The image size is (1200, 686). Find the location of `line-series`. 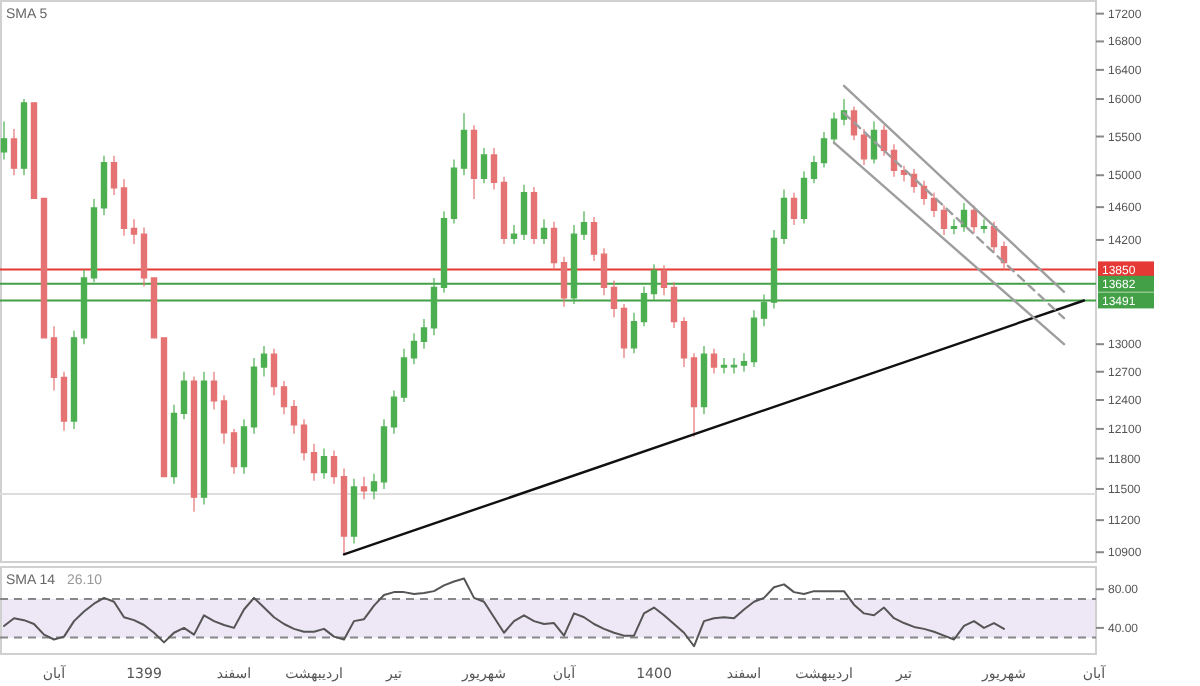

line-series is located at coordinates (504, 612).